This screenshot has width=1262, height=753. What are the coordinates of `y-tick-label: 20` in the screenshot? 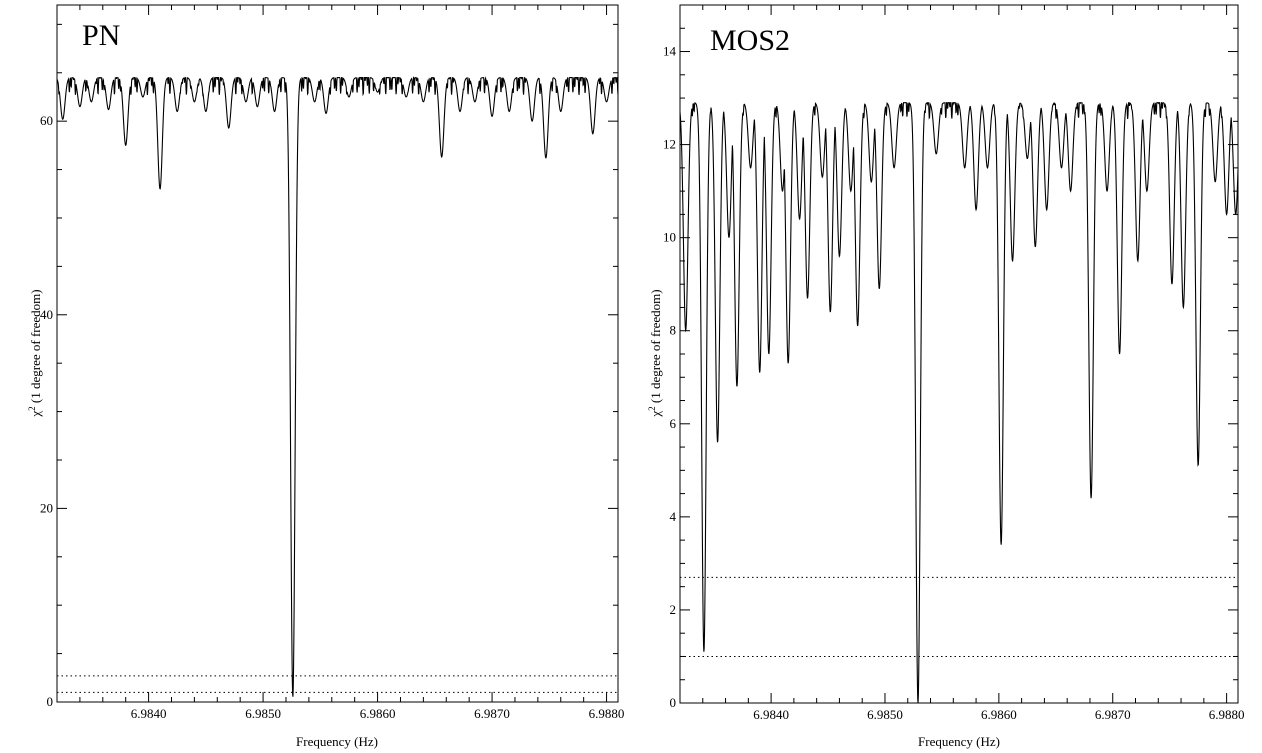 It's located at (46, 507).